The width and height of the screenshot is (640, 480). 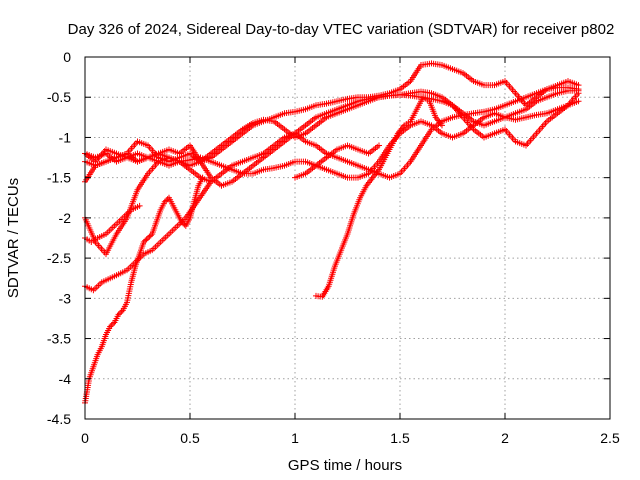 I want to click on y-tick-label: -0.5, so click(x=59, y=97).